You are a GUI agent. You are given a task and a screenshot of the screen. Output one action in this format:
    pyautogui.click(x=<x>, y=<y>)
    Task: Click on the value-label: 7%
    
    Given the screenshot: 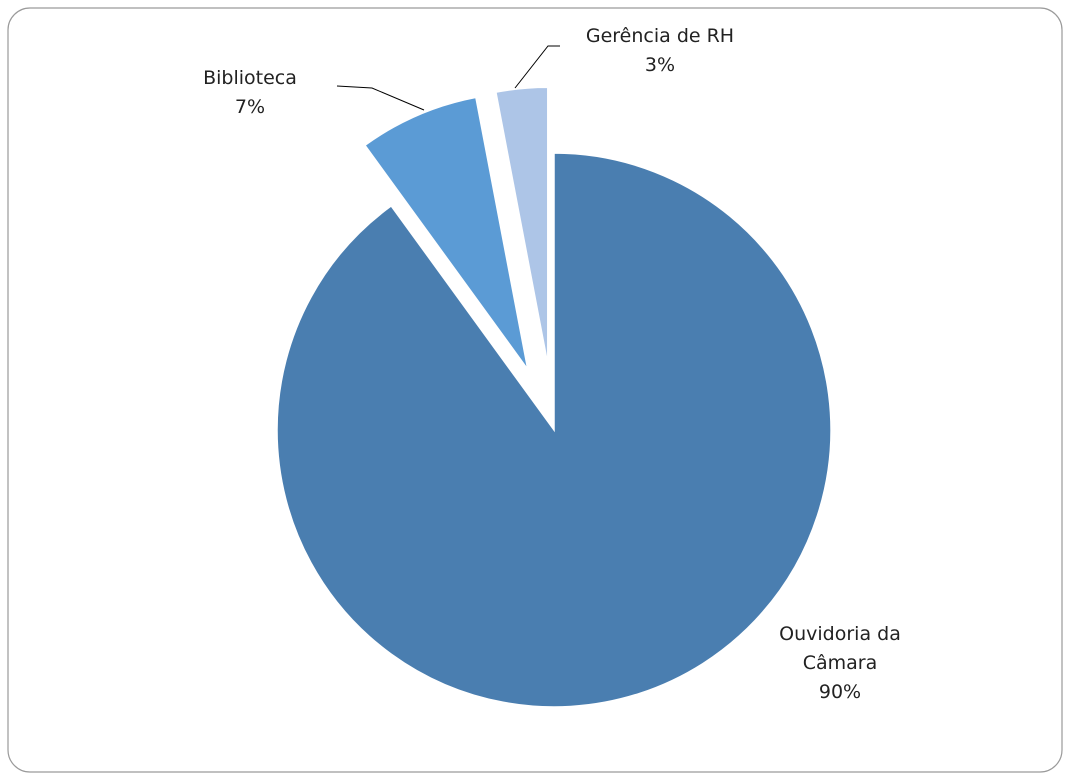 What is the action you would take?
    pyautogui.click(x=250, y=107)
    